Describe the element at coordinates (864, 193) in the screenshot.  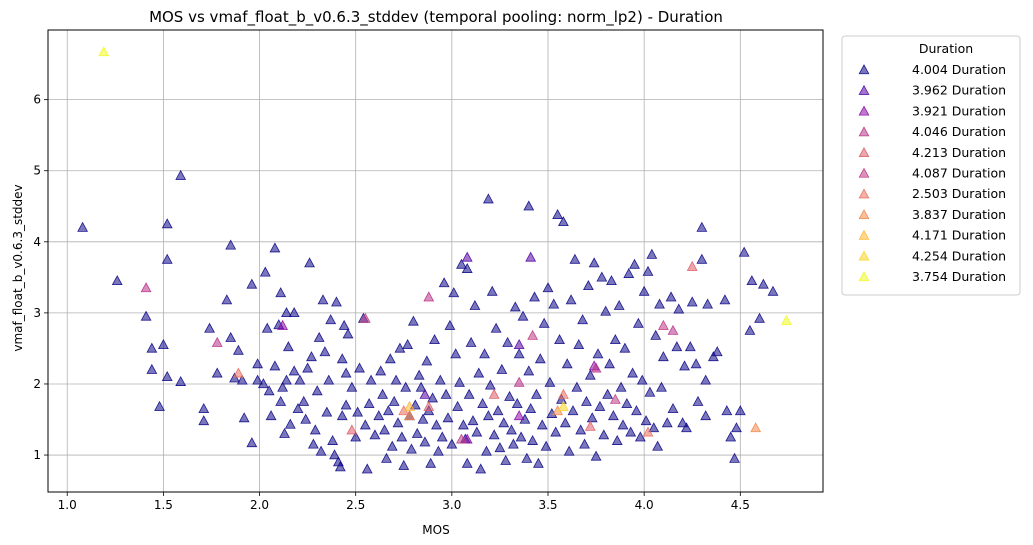
I see `legend-marker` at that location.